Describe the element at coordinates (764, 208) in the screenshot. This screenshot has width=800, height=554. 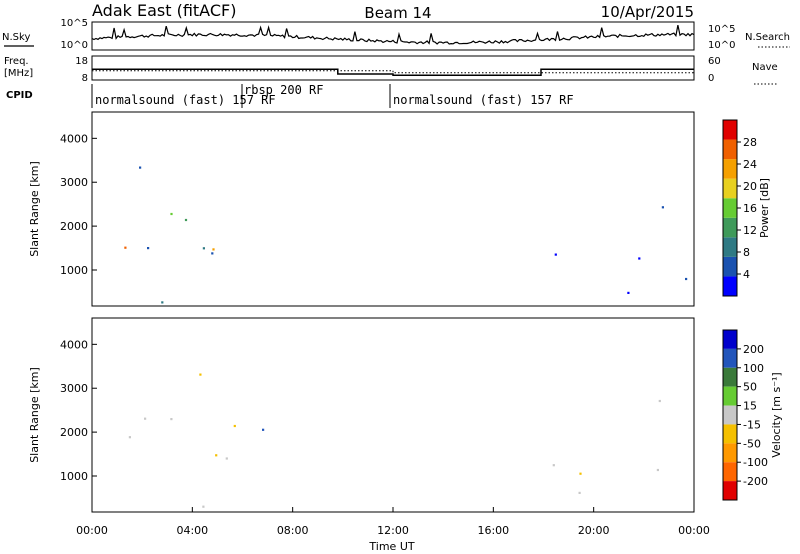
I see `power-colorbar-label: Power [dB]` at that location.